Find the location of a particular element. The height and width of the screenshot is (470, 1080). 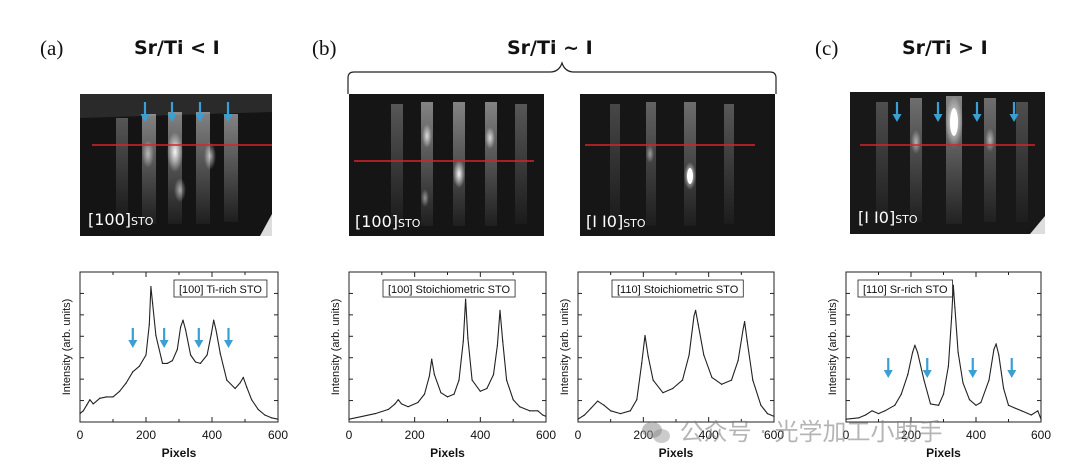

panel-b-title: Sr/Ti ~ I is located at coordinates (550, 48).